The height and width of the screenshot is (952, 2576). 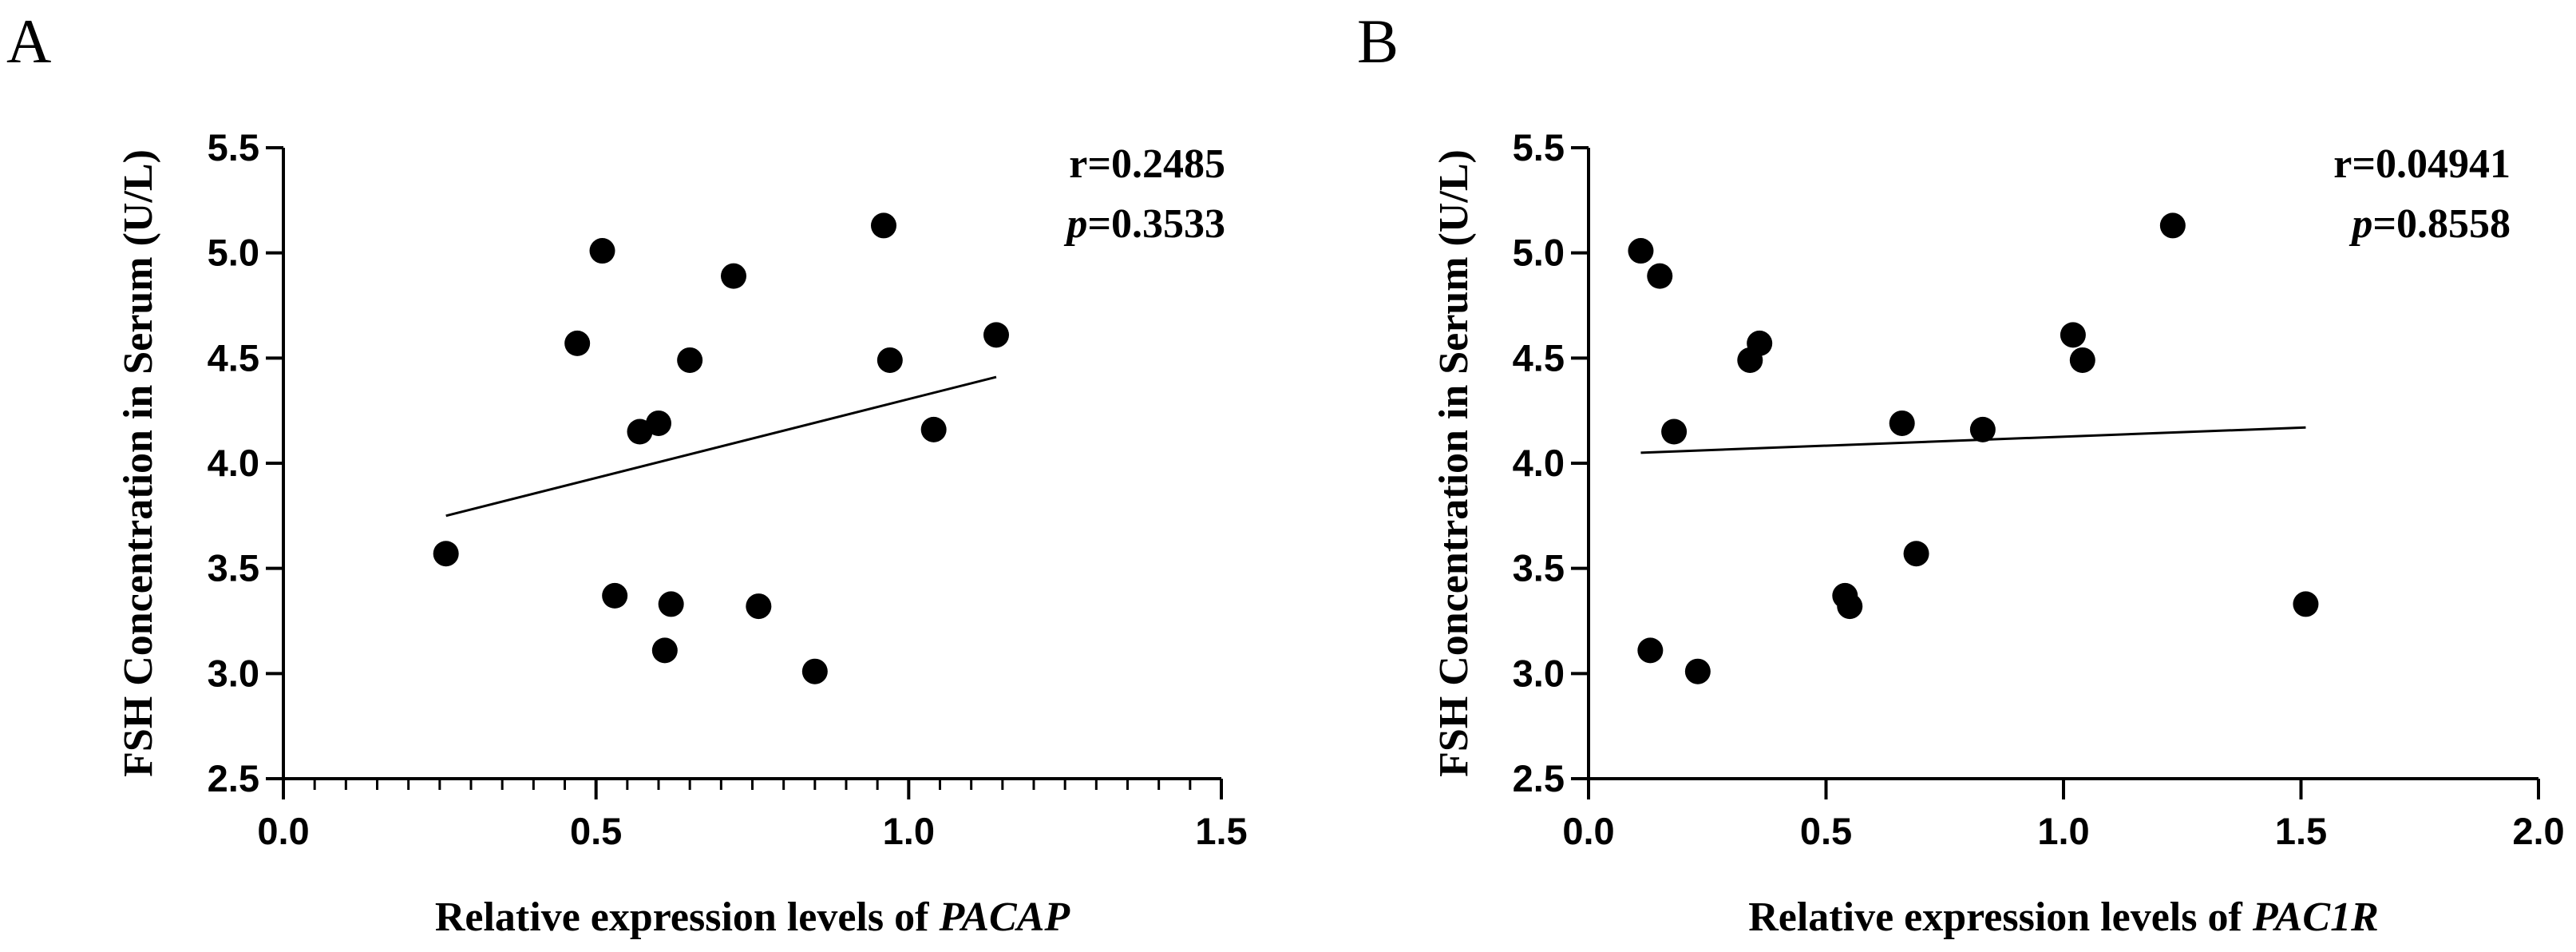 What do you see at coordinates (1004, 917) in the screenshot?
I see `x-axis-title-gene: PACAP` at bounding box center [1004, 917].